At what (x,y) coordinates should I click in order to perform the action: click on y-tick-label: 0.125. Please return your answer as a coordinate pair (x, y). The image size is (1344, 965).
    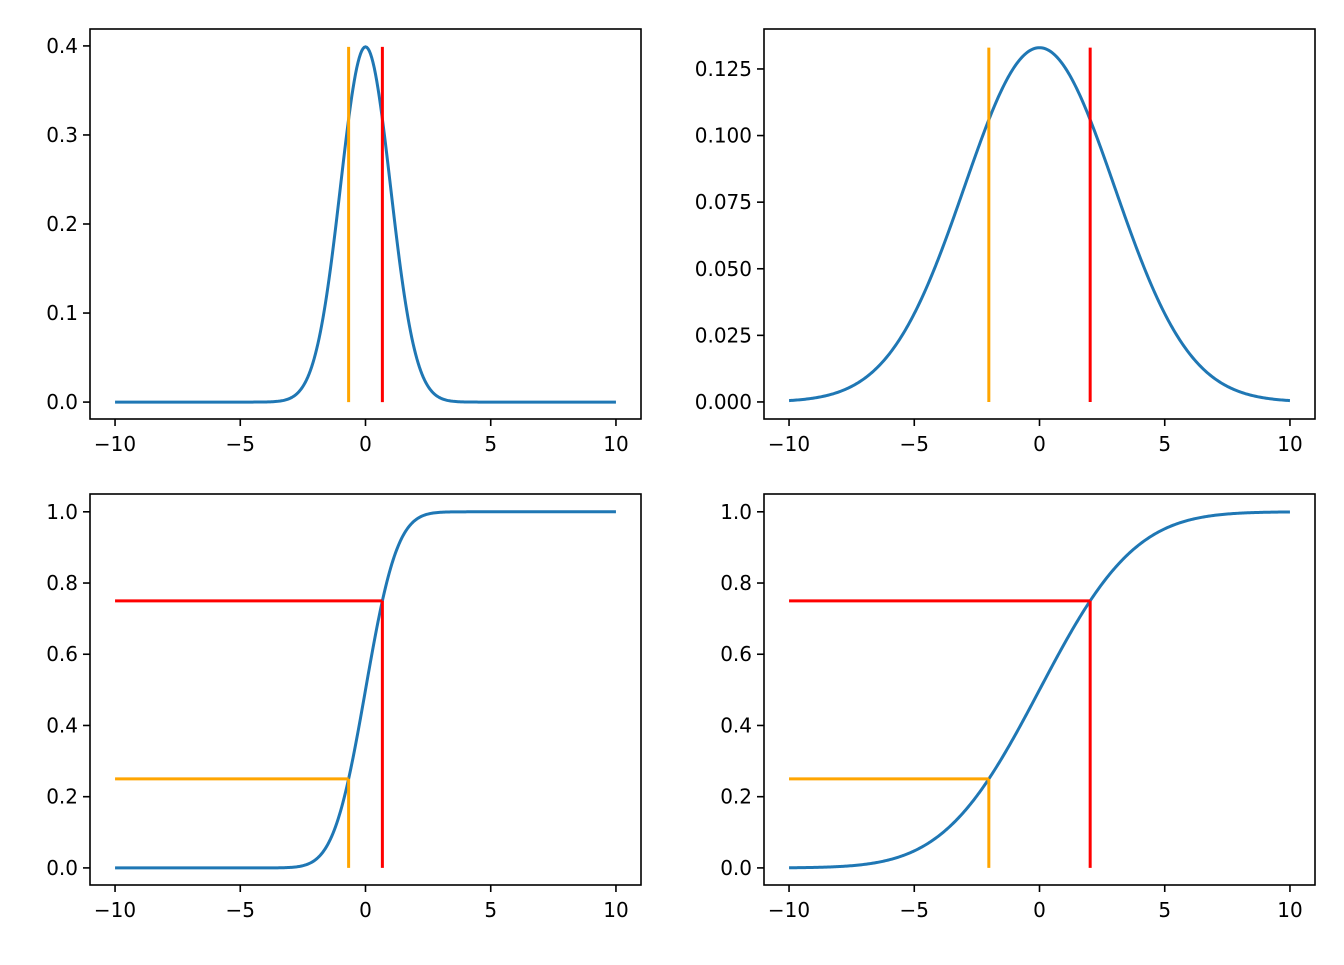
    Looking at the image, I should click on (723, 69).